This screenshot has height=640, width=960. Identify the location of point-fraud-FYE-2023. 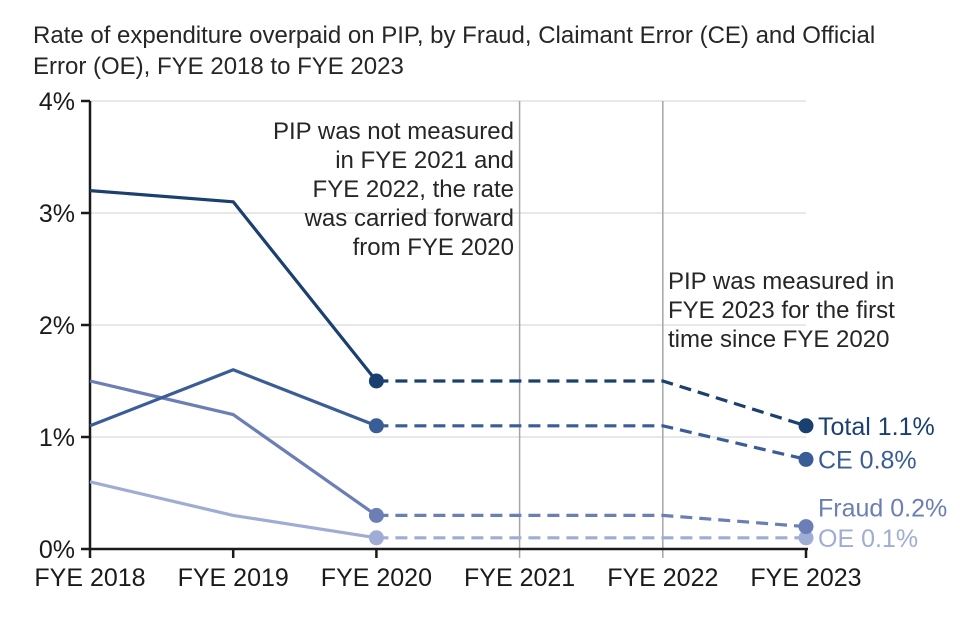
(806, 527).